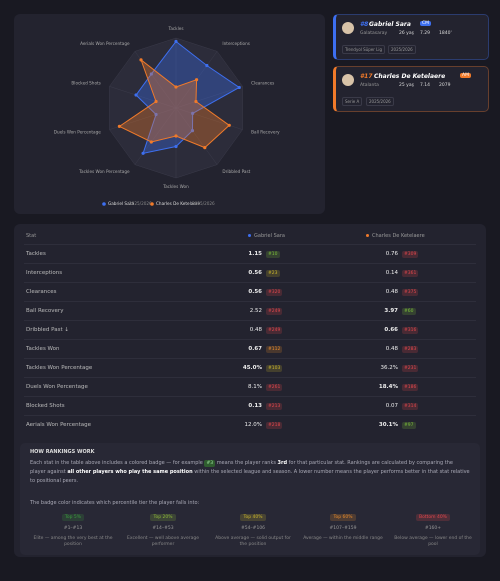 The height and width of the screenshot is (581, 500). Describe the element at coordinates (255, 349) in the screenshot. I see `stat-value: 0.67` at that location.